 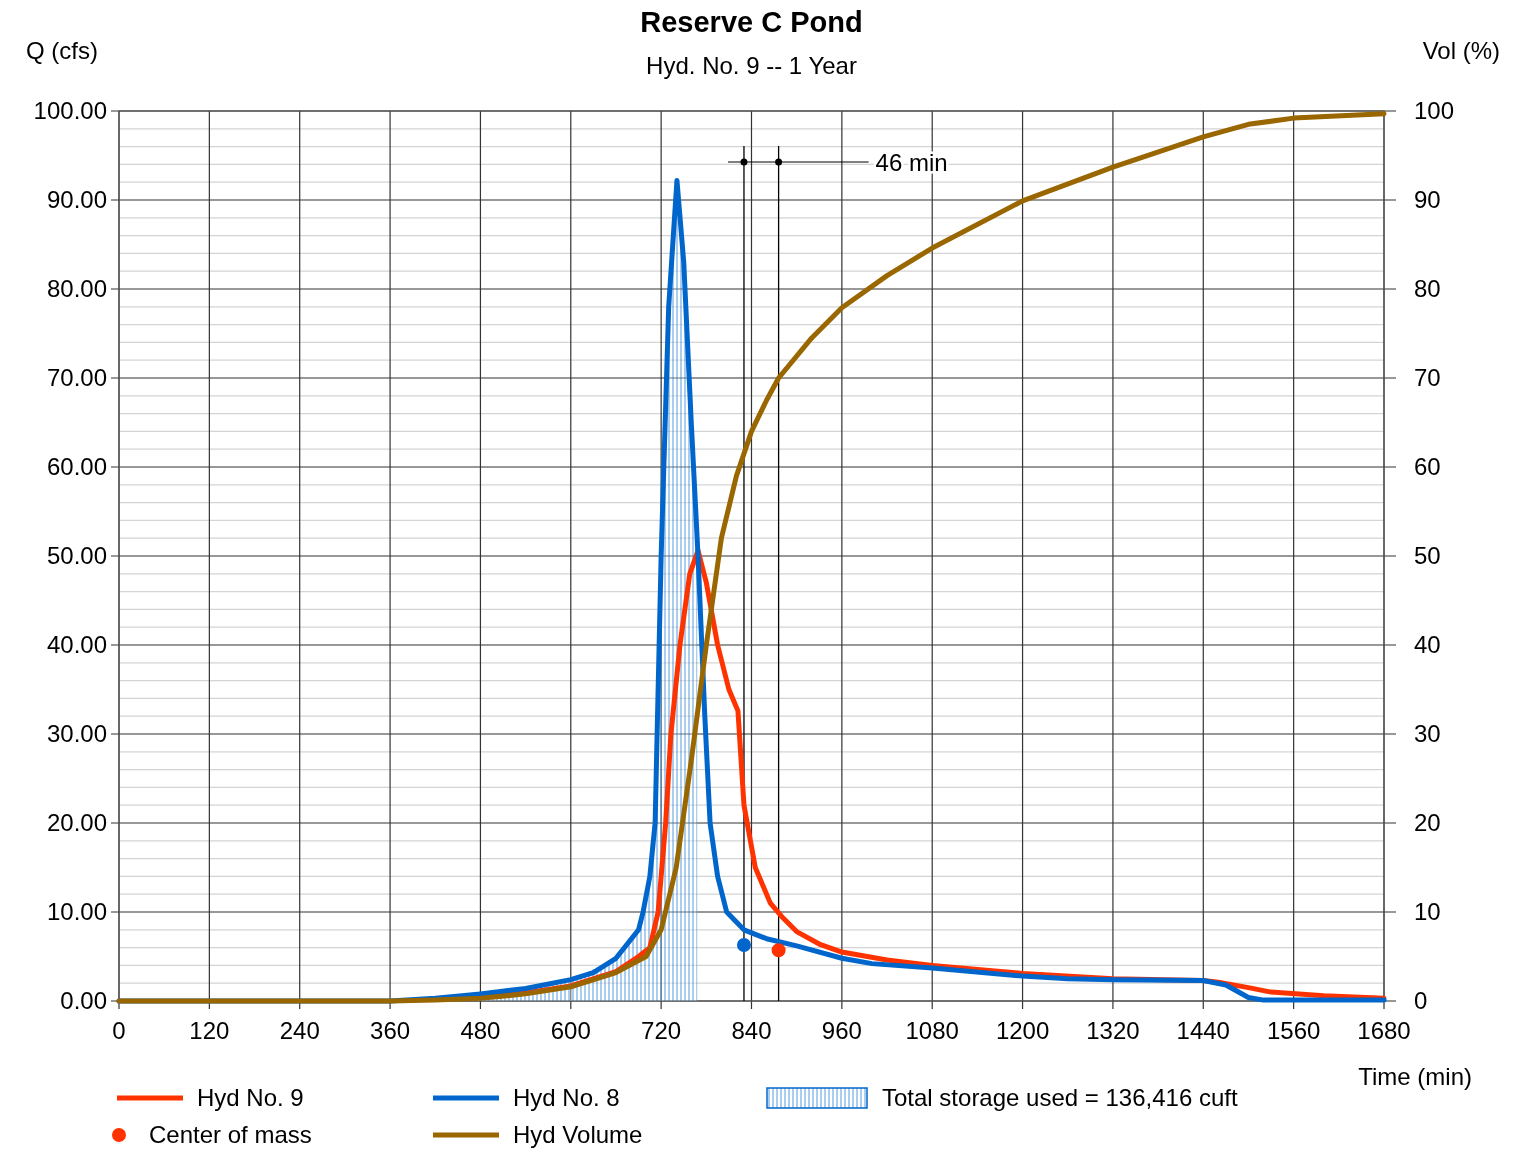 What do you see at coordinates (1427, 466) in the screenshot?
I see `y2-tick-label: 60` at bounding box center [1427, 466].